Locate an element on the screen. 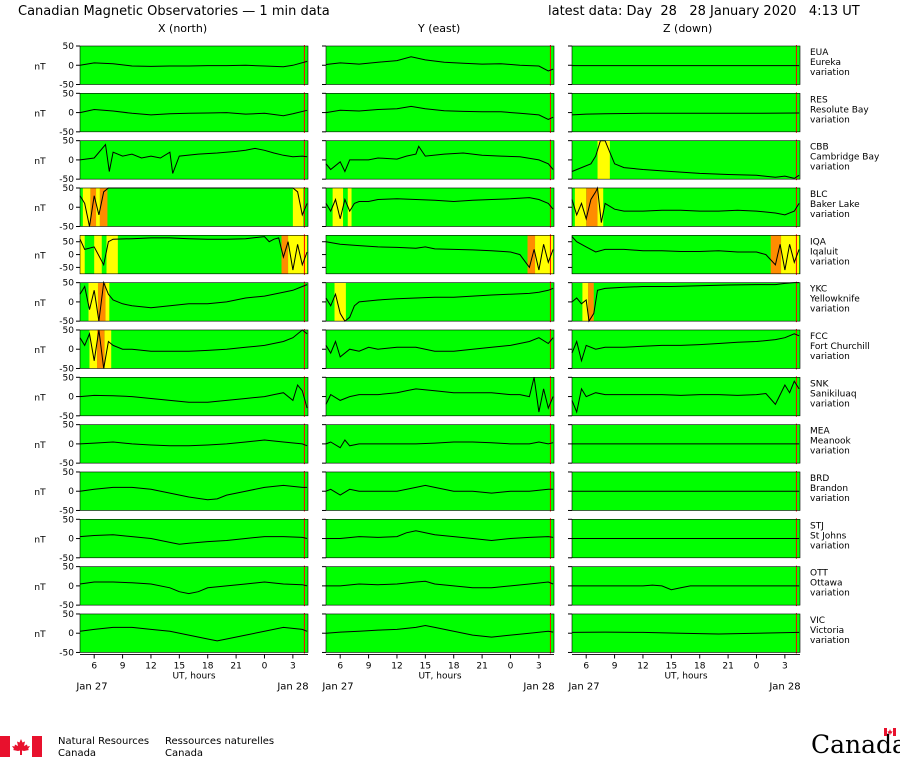  station-code: BLC is located at coordinates (818, 195).